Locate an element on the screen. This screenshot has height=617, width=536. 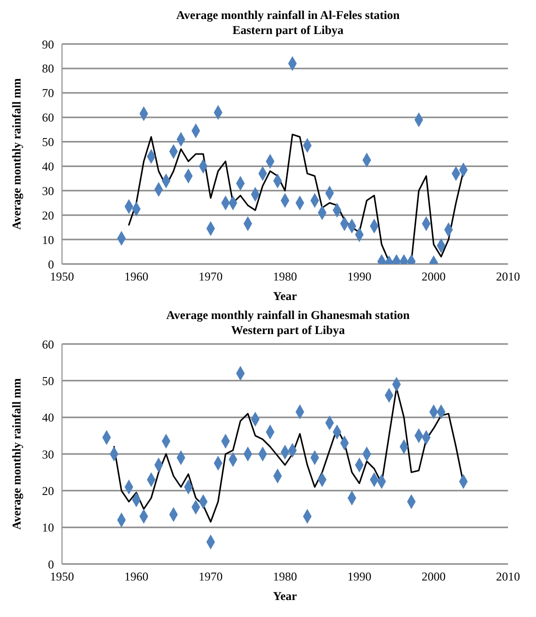
chart-title: Average monthly rainfall in Al-Feles station is located at coordinates (288, 15).